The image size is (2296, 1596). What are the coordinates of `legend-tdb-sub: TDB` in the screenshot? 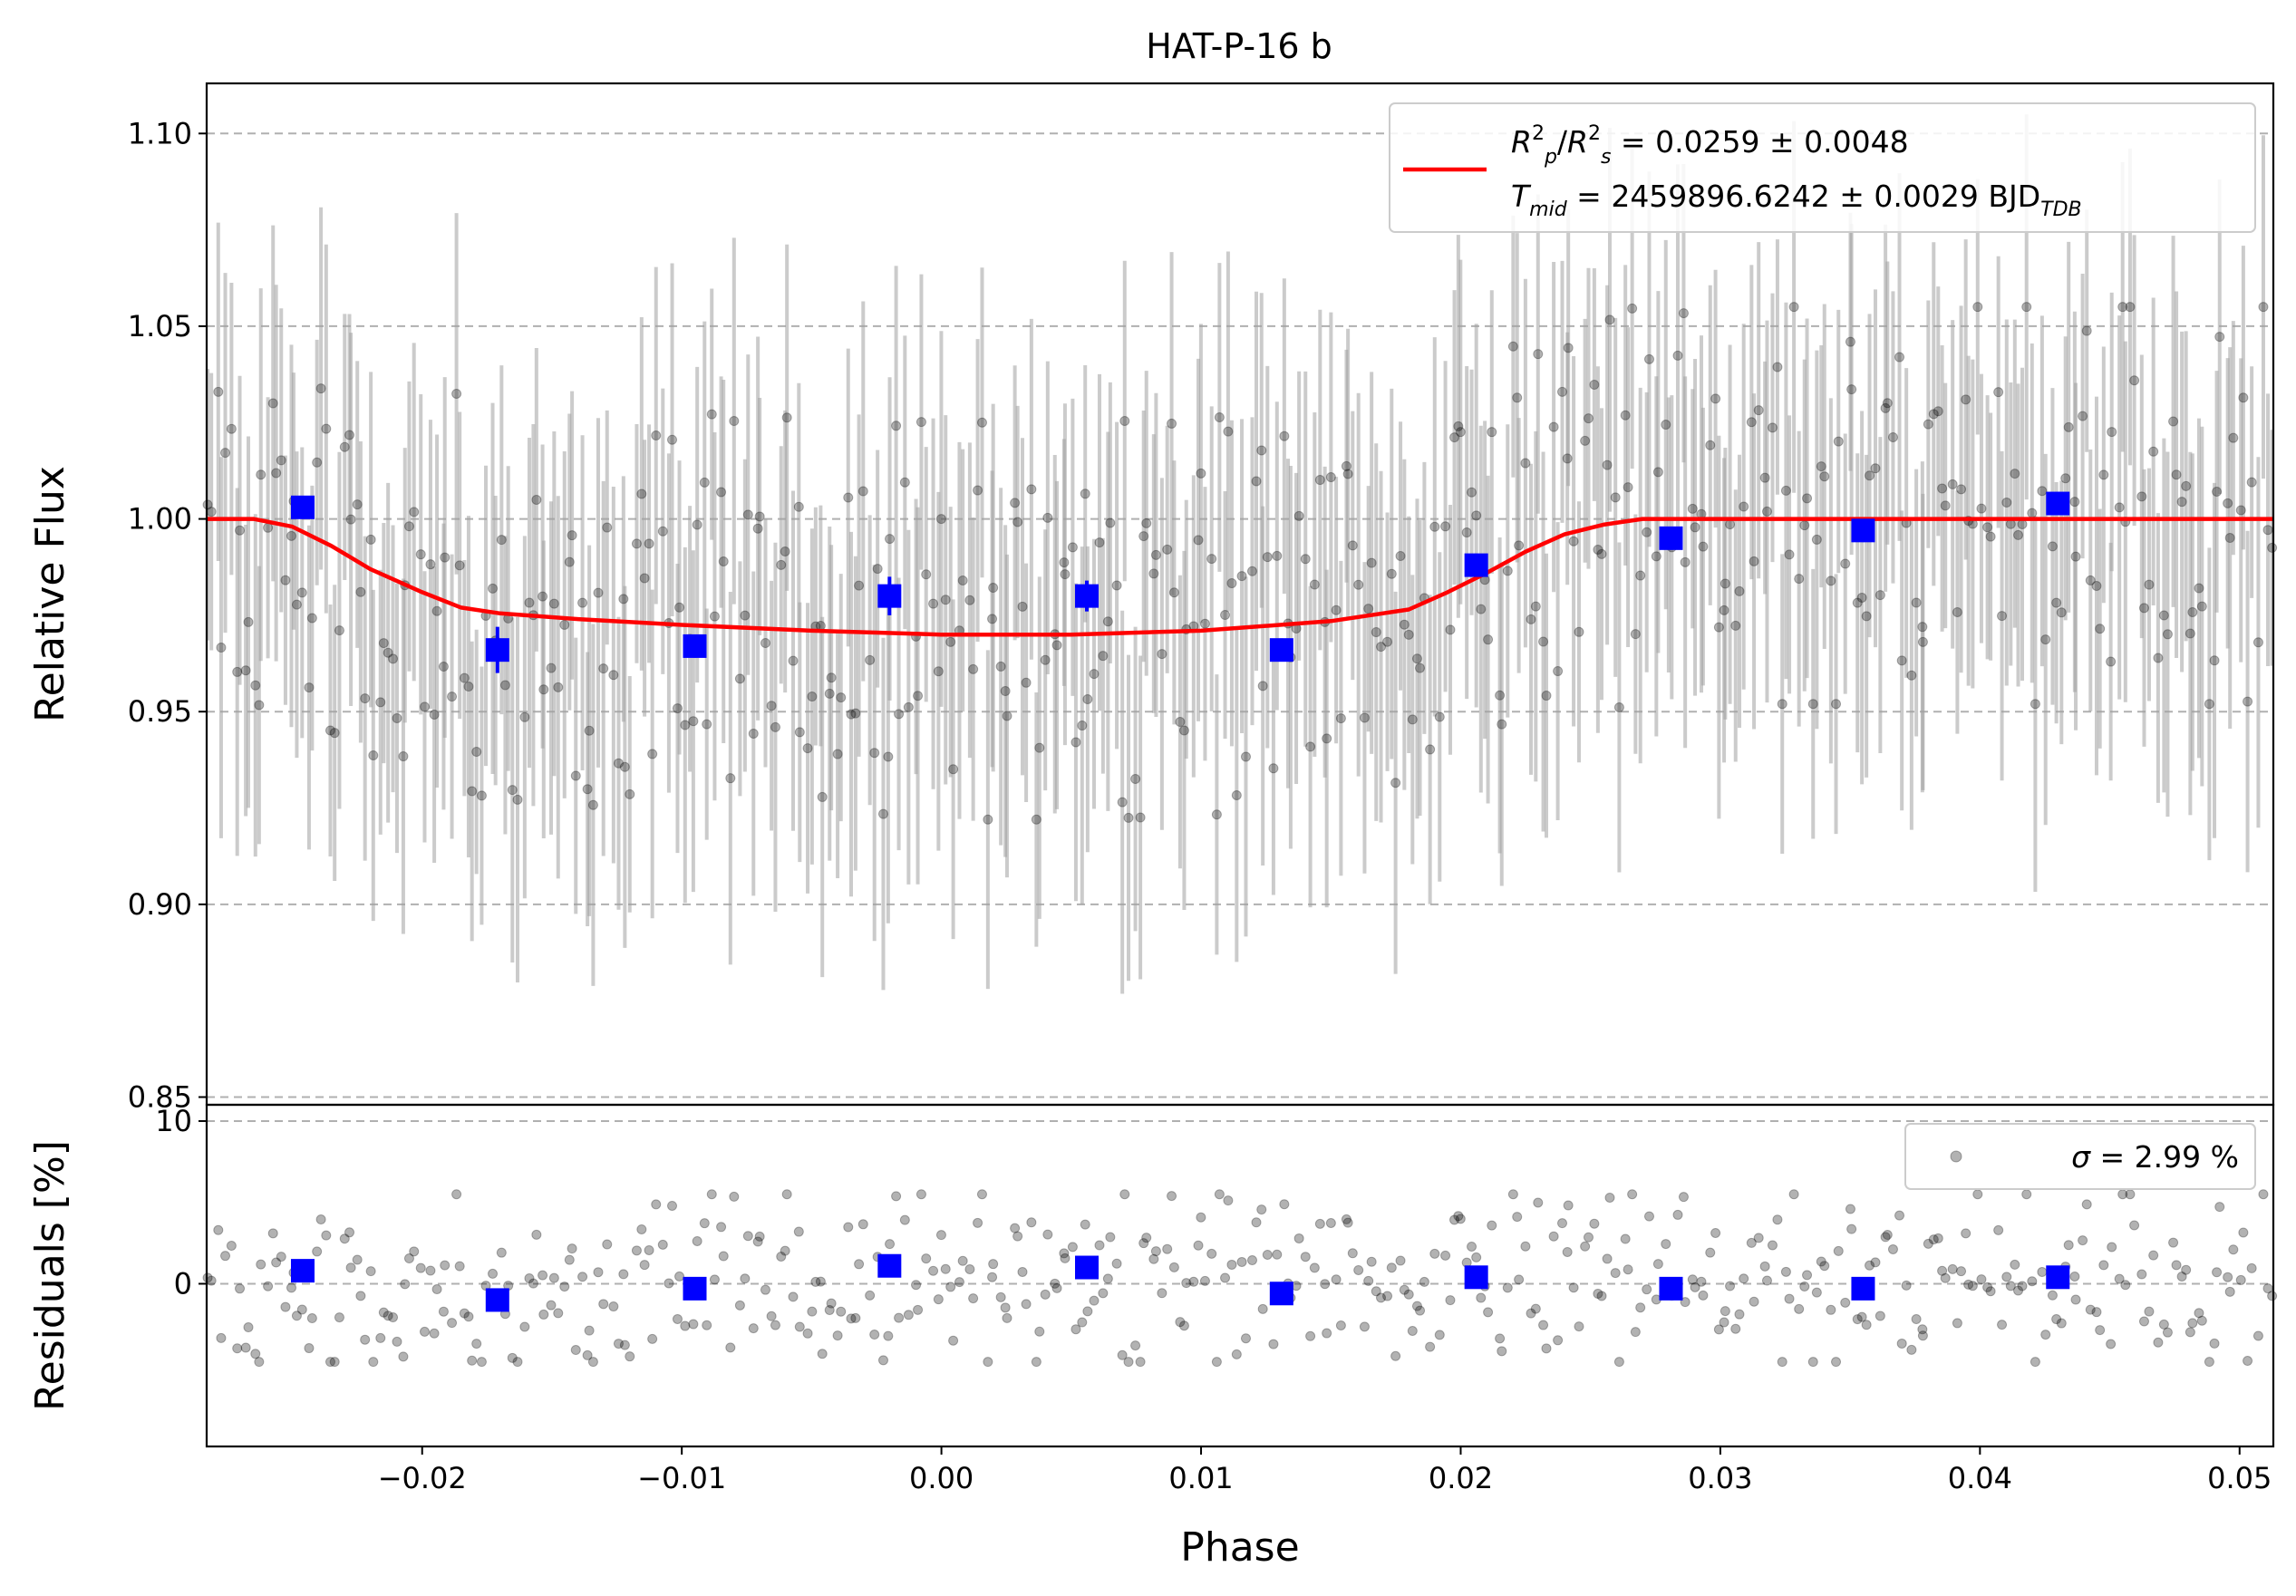 It's located at (2060, 209).